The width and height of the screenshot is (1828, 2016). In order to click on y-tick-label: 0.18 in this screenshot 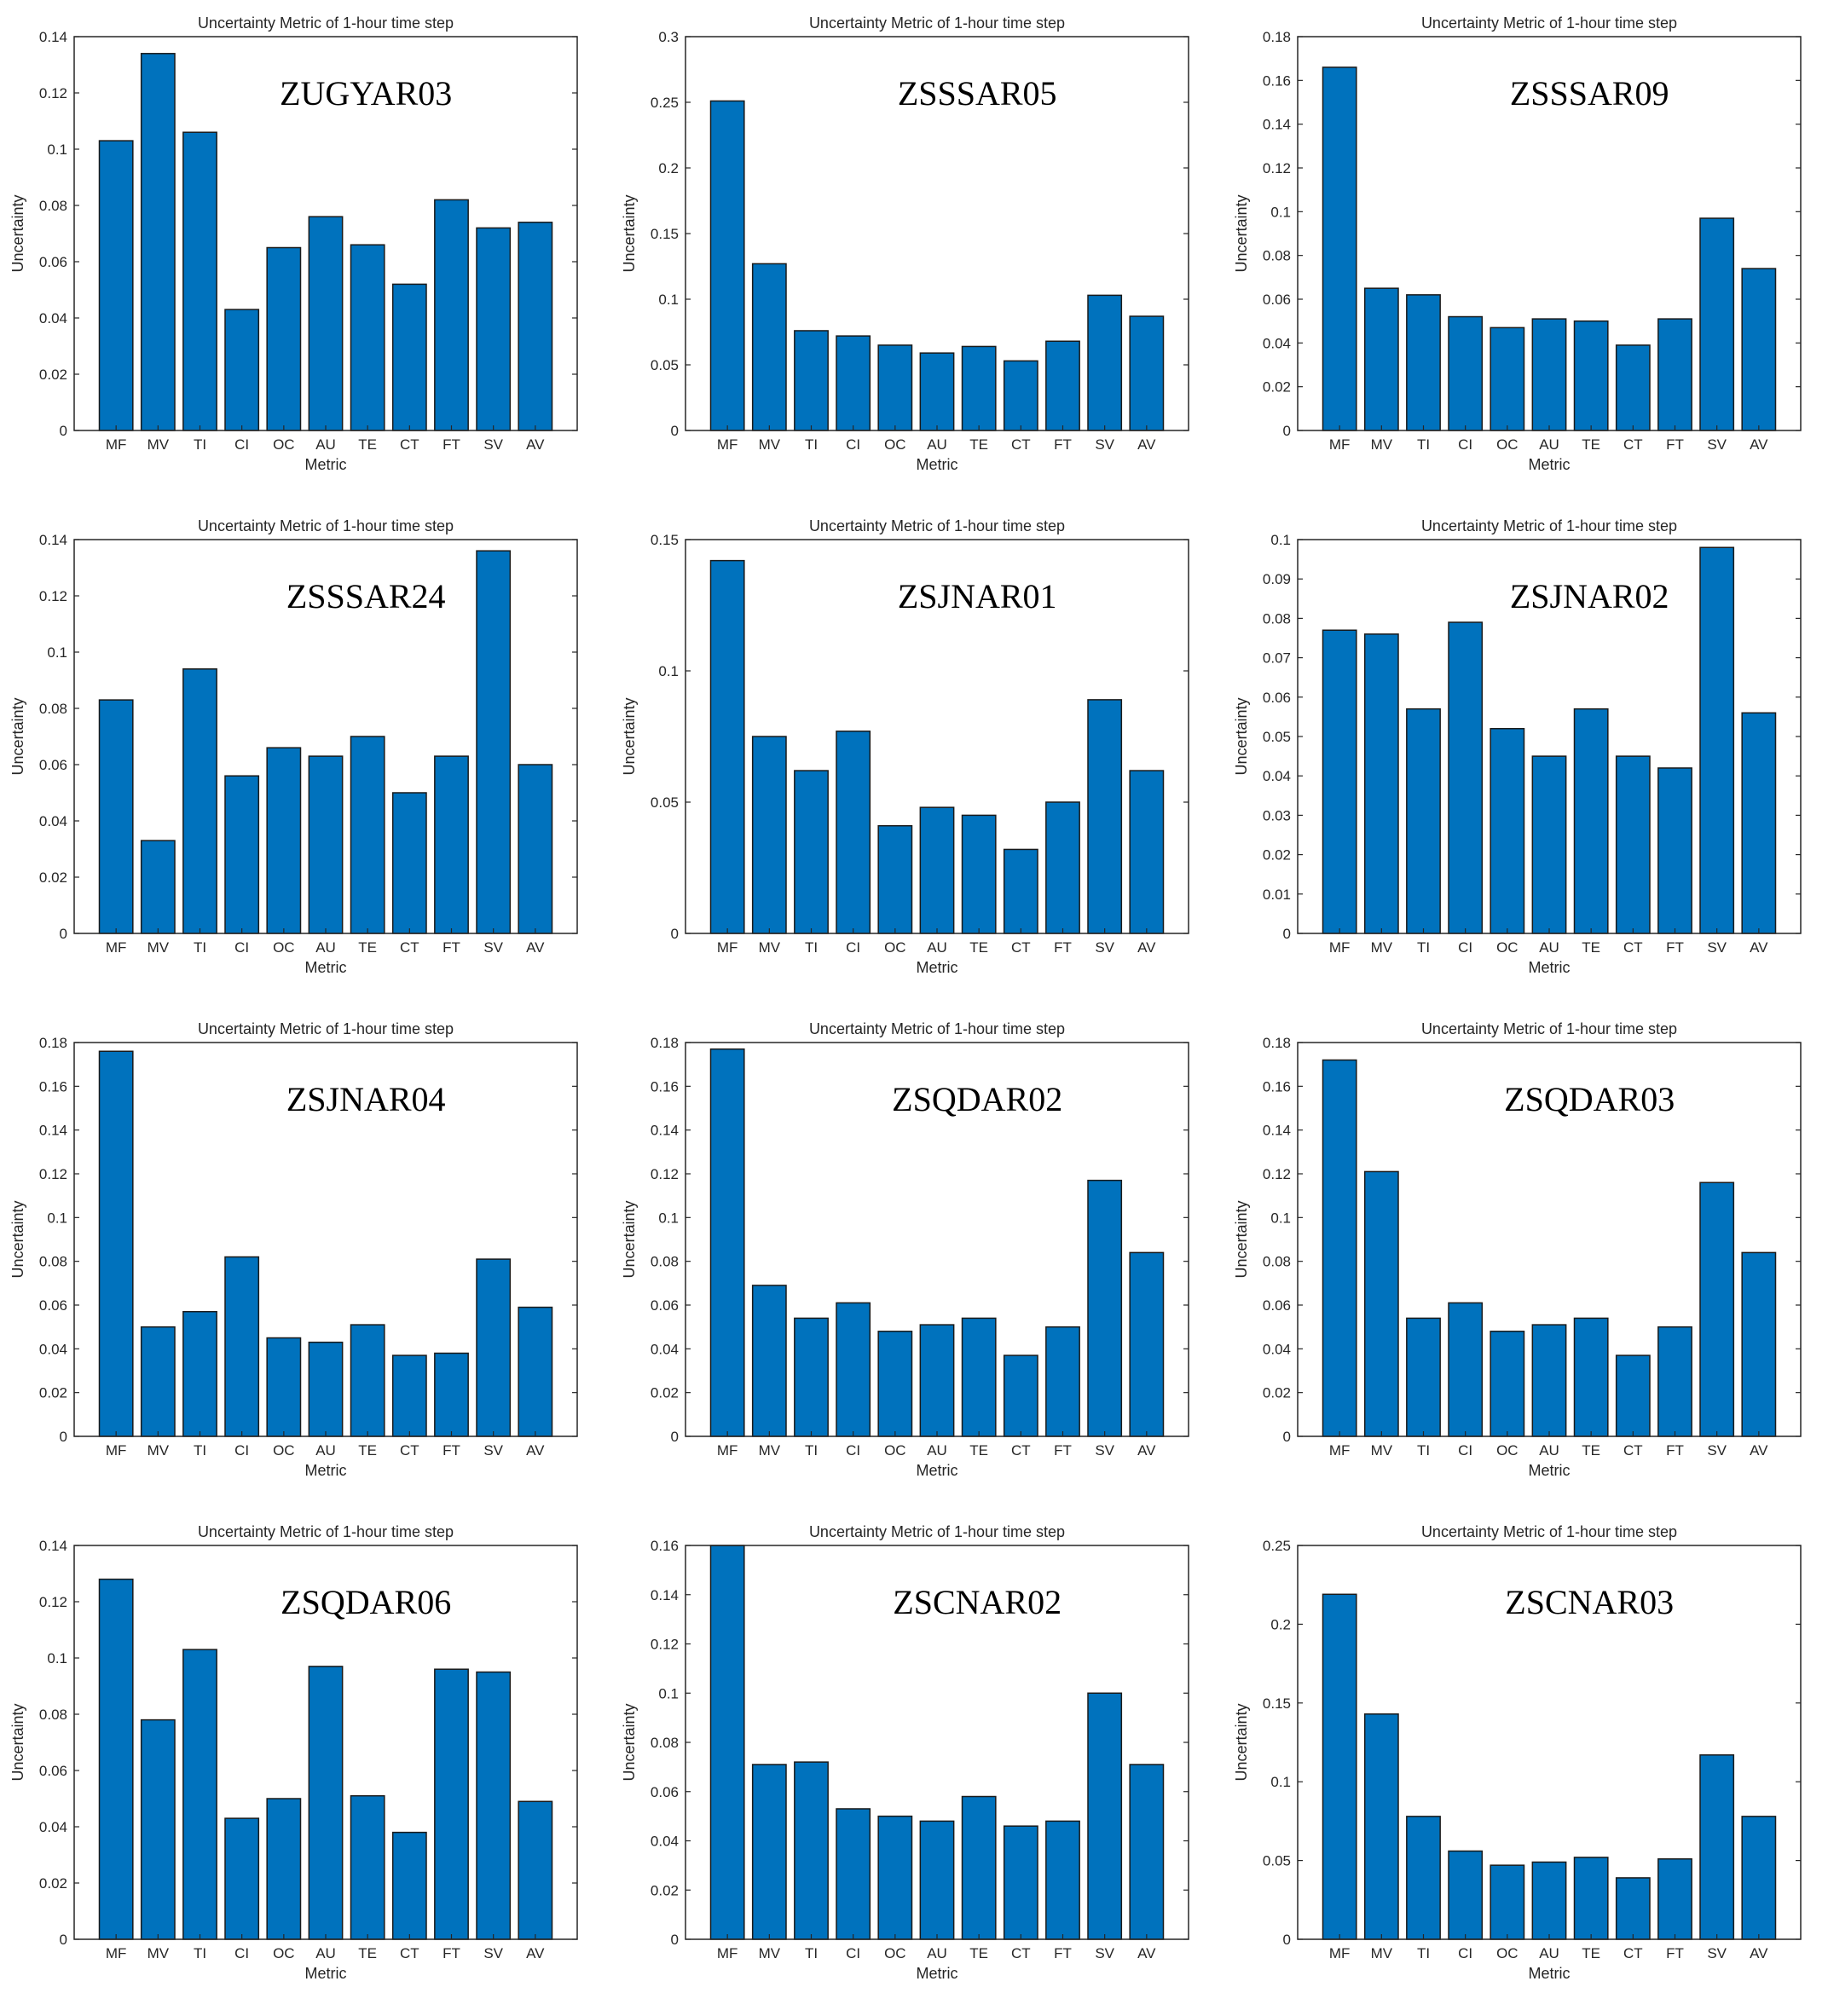, I will do `click(53, 1043)`.